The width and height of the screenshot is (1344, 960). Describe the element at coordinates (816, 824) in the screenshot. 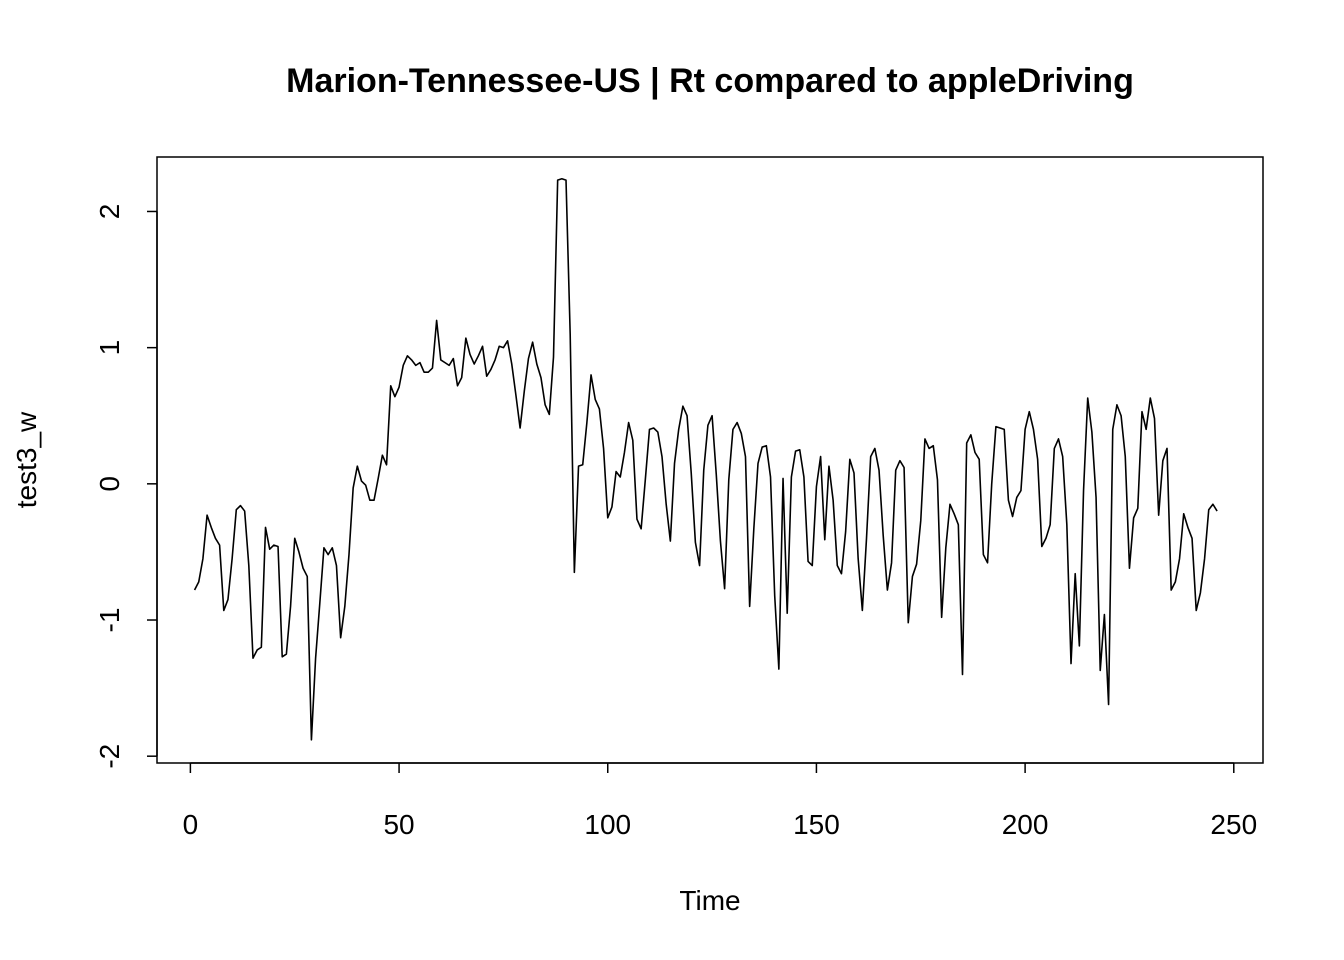

I see `x-tick-label: 150` at that location.